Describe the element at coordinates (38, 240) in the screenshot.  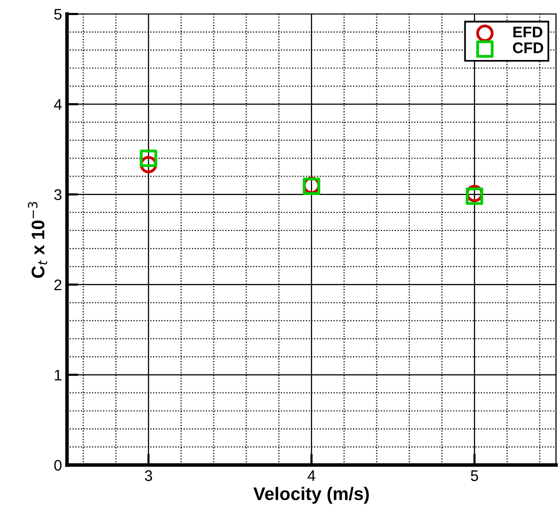
I see `y-axis-title: C$_{t}$ x 10$^{−3}$` at that location.